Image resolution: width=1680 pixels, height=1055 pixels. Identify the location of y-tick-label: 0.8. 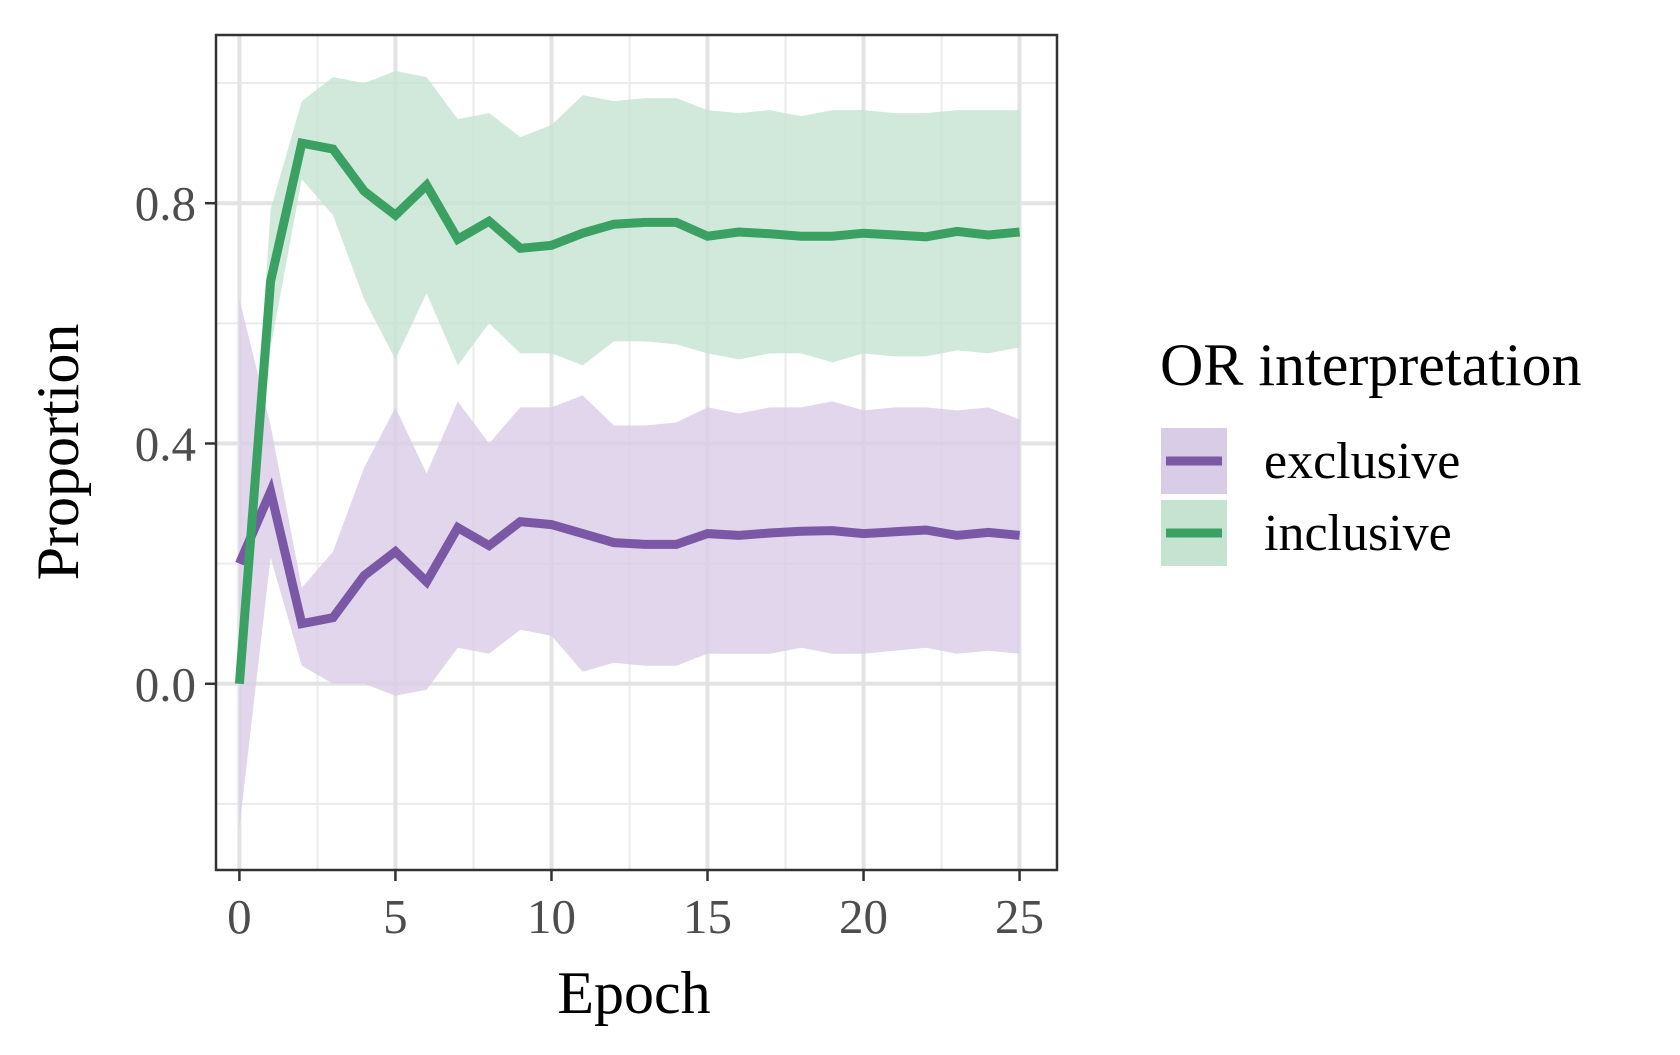
(165, 203).